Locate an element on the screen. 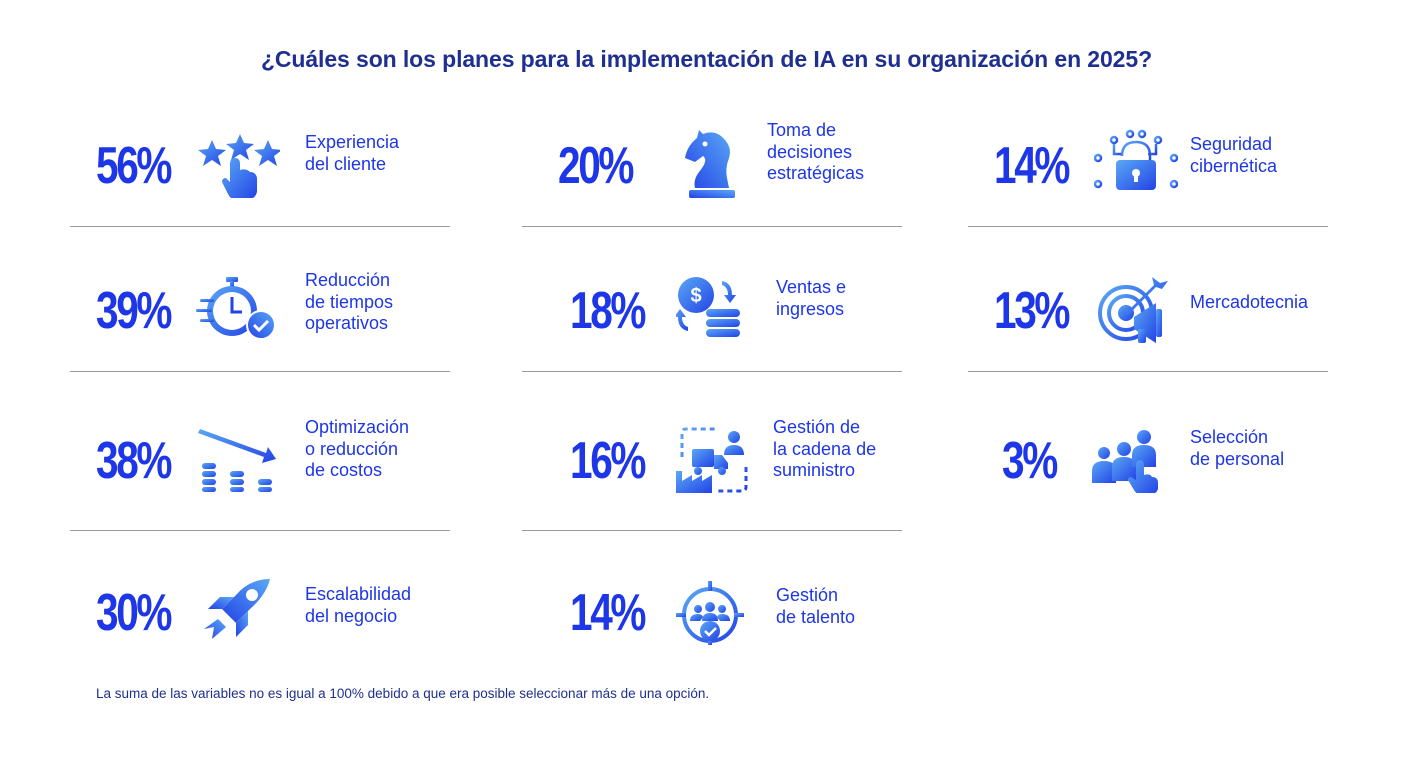 This screenshot has width=1413, height=758. rocket-icon is located at coordinates (242, 610).